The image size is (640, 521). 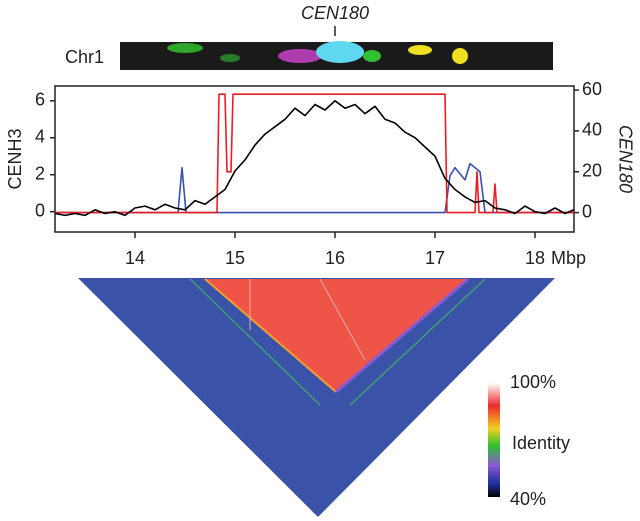 What do you see at coordinates (568, 258) in the screenshot?
I see `x-axis-label: Mbp` at bounding box center [568, 258].